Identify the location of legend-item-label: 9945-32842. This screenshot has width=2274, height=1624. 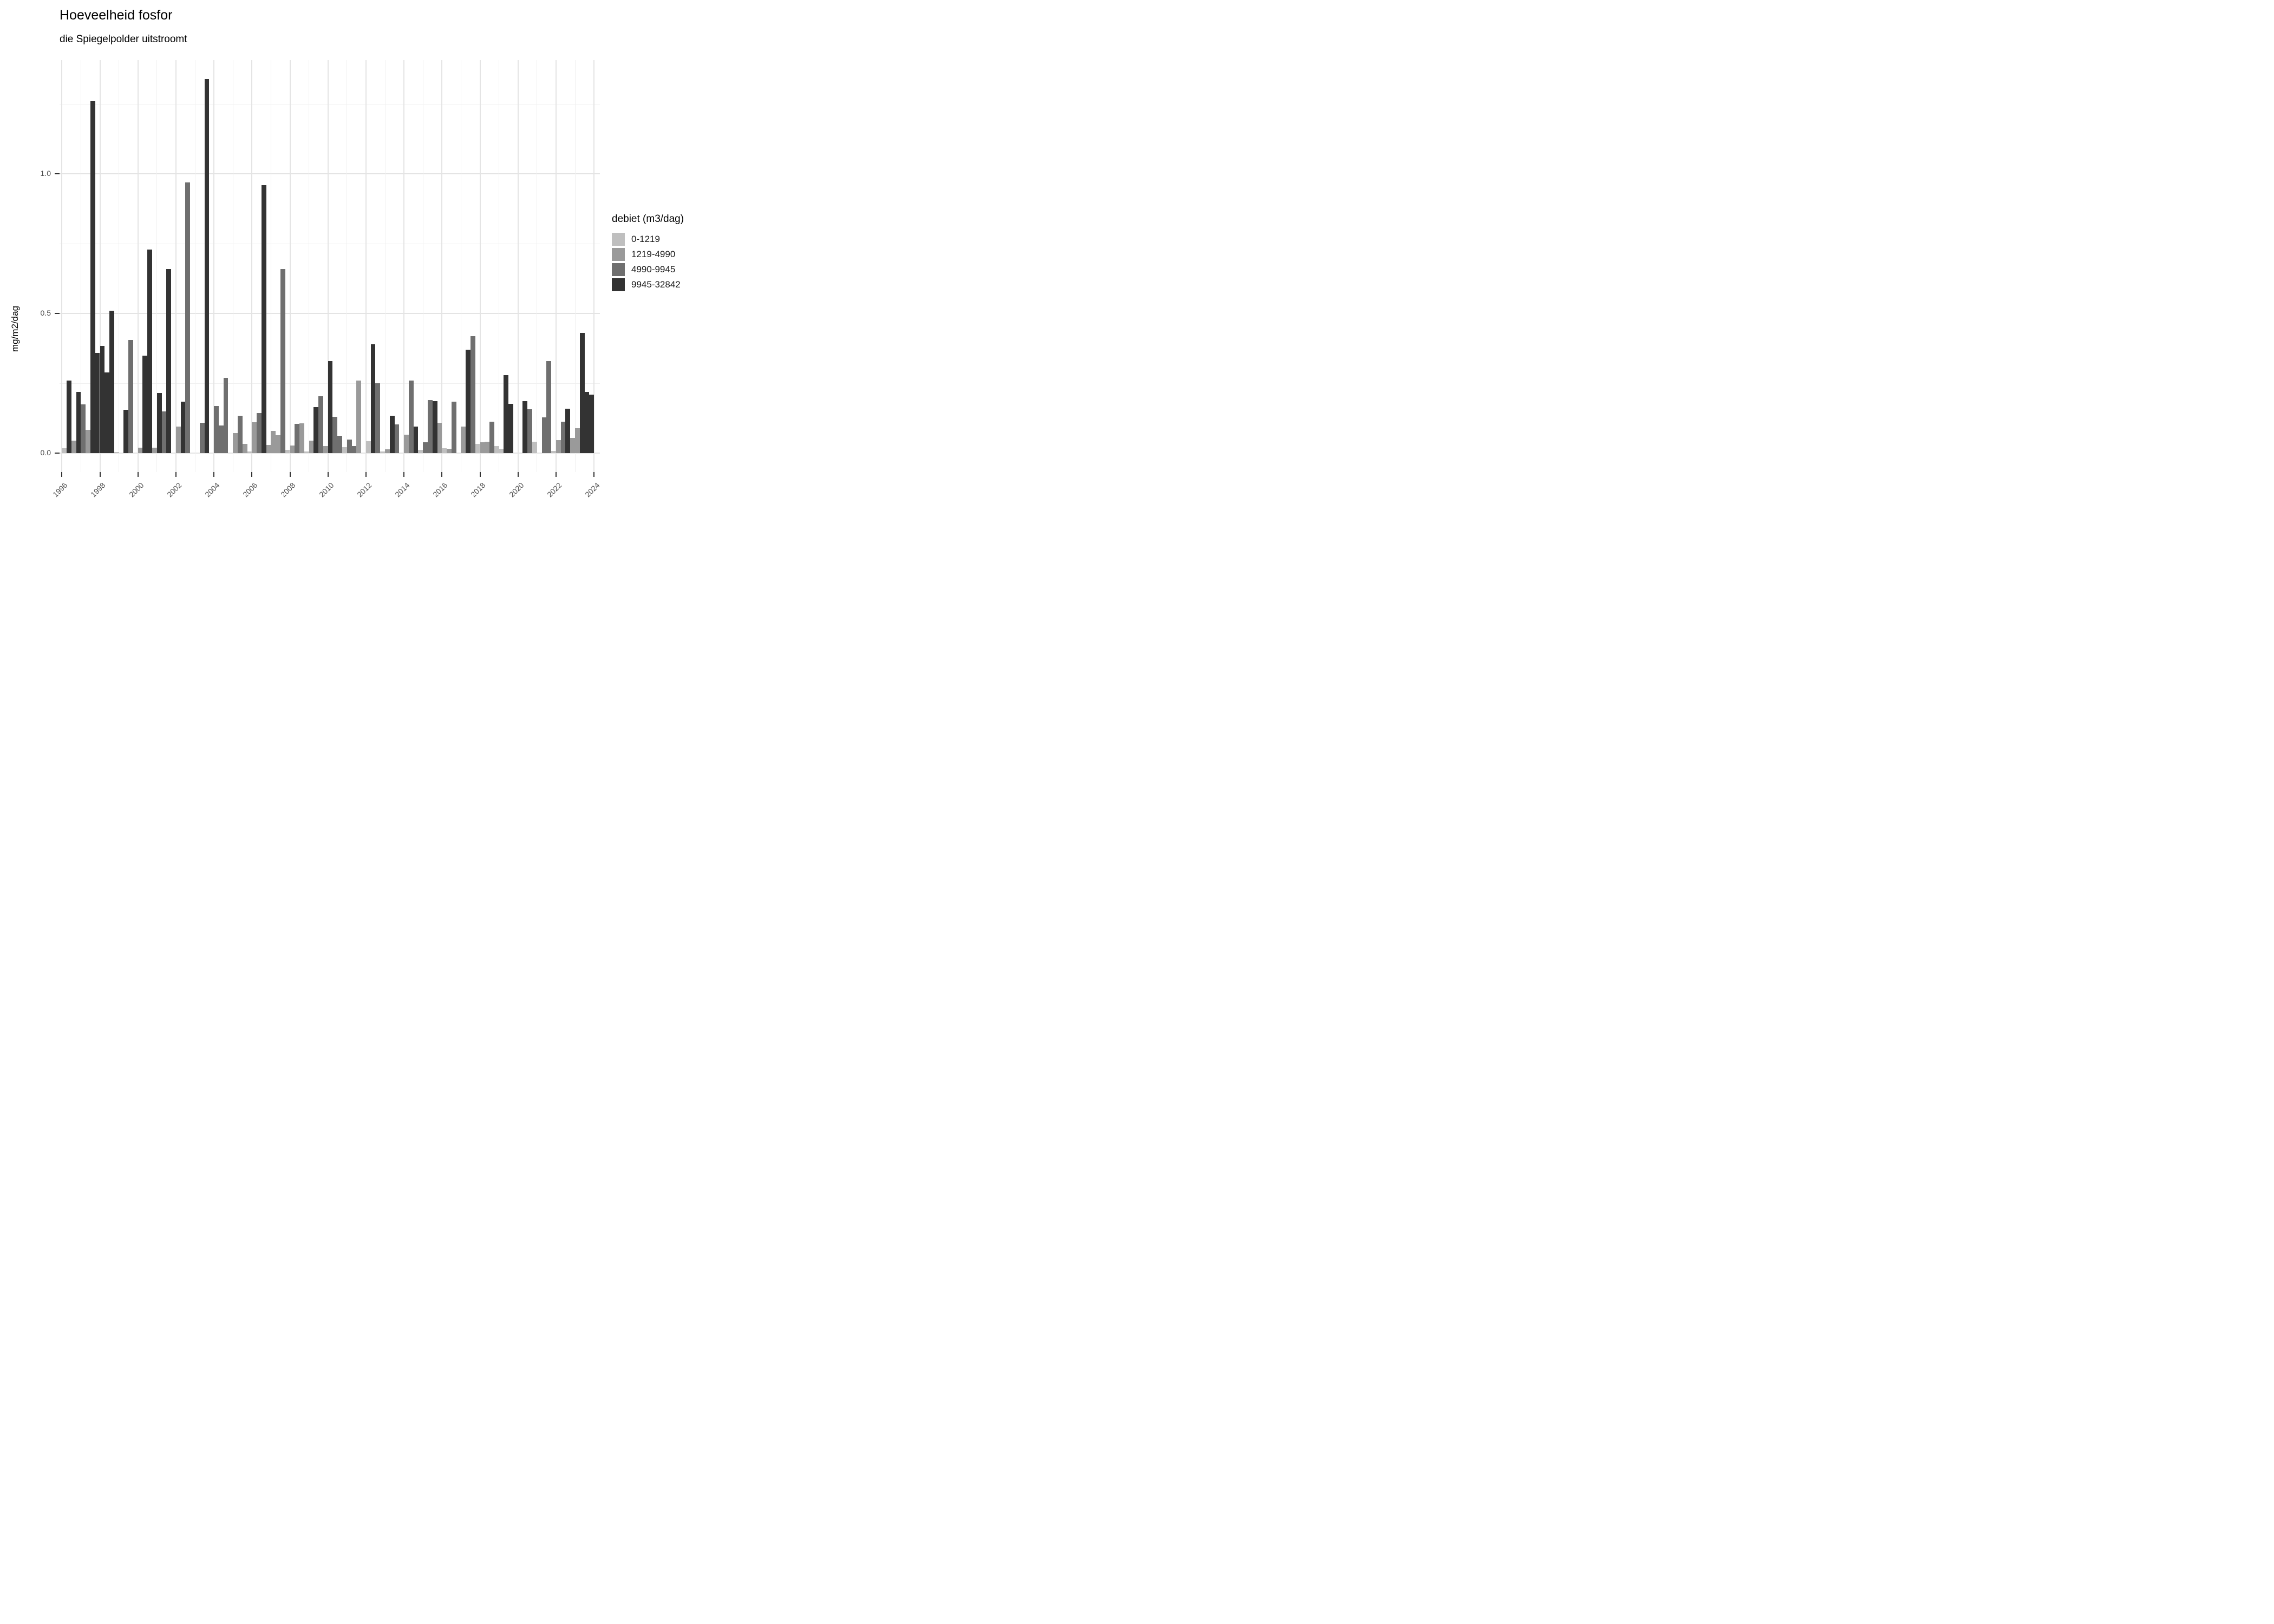
(656, 284).